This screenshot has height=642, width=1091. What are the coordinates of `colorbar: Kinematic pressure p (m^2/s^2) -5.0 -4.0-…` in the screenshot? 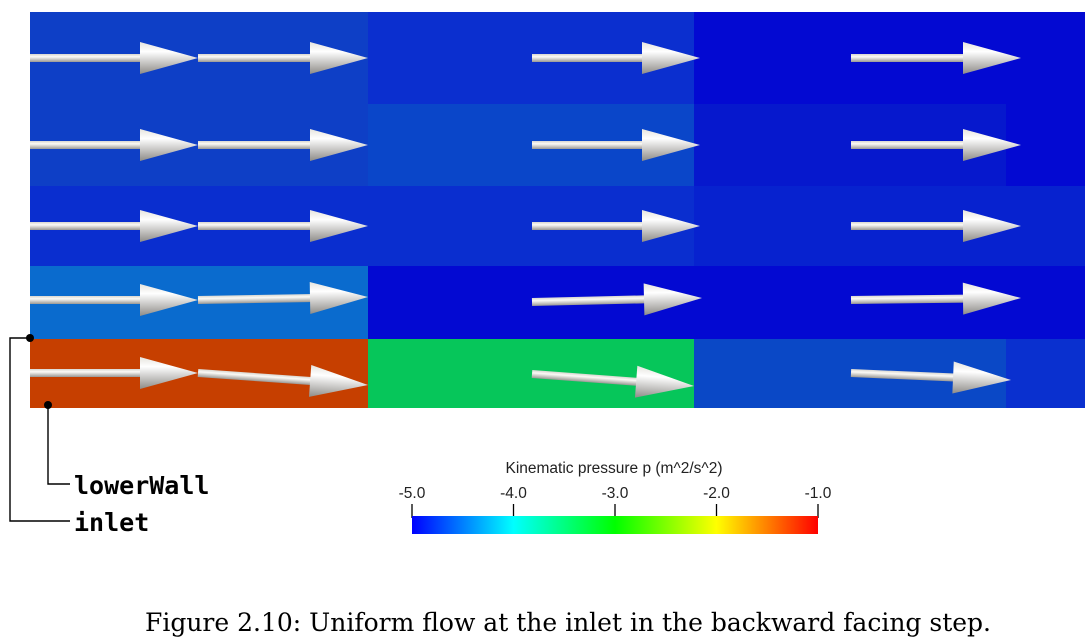 It's located at (615, 497).